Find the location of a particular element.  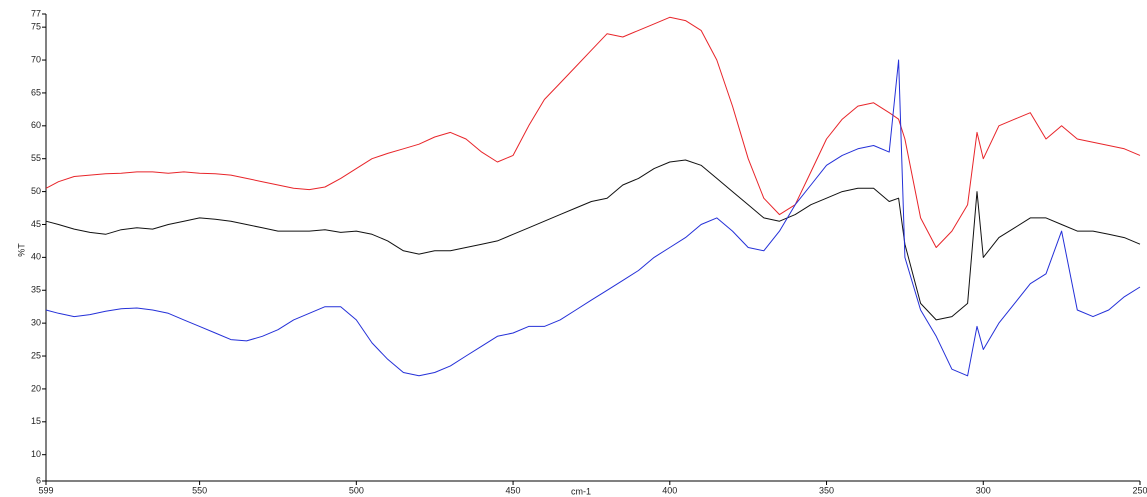

x-tick-label: 450 is located at coordinates (513, 490).